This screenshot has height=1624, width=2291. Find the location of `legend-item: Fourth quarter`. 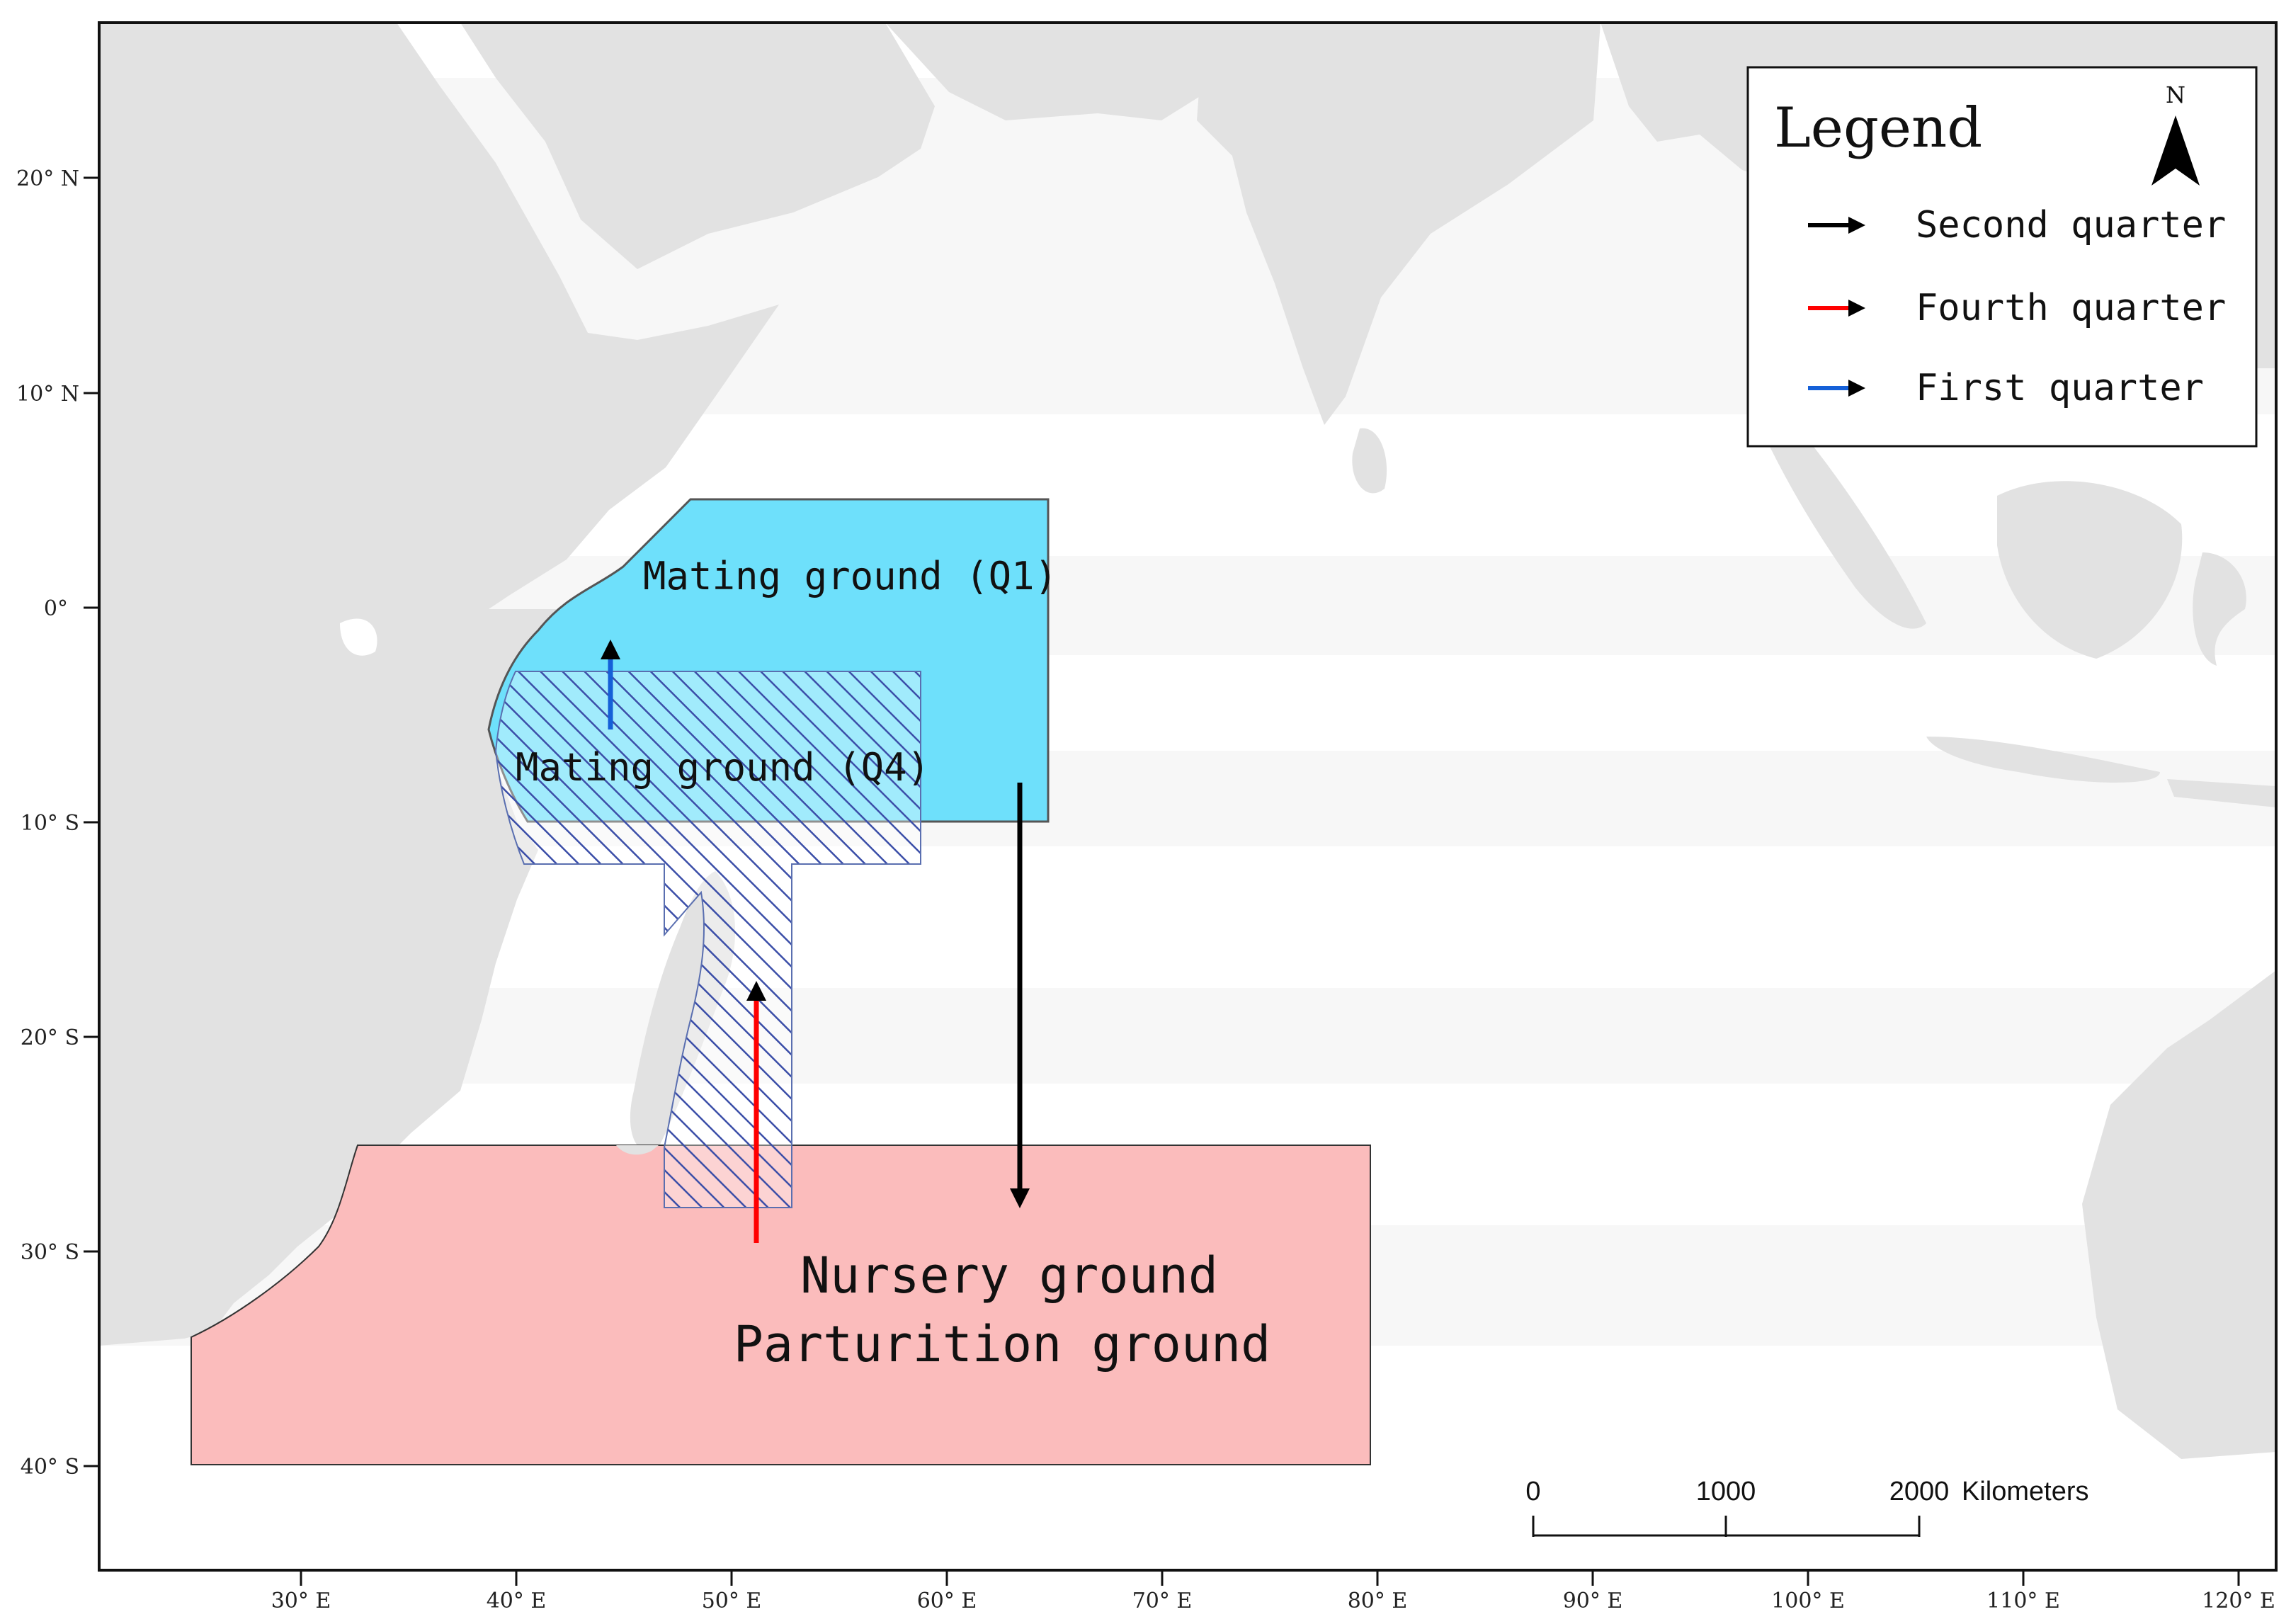

legend-item: Fourth quarter is located at coordinates (2017, 308).